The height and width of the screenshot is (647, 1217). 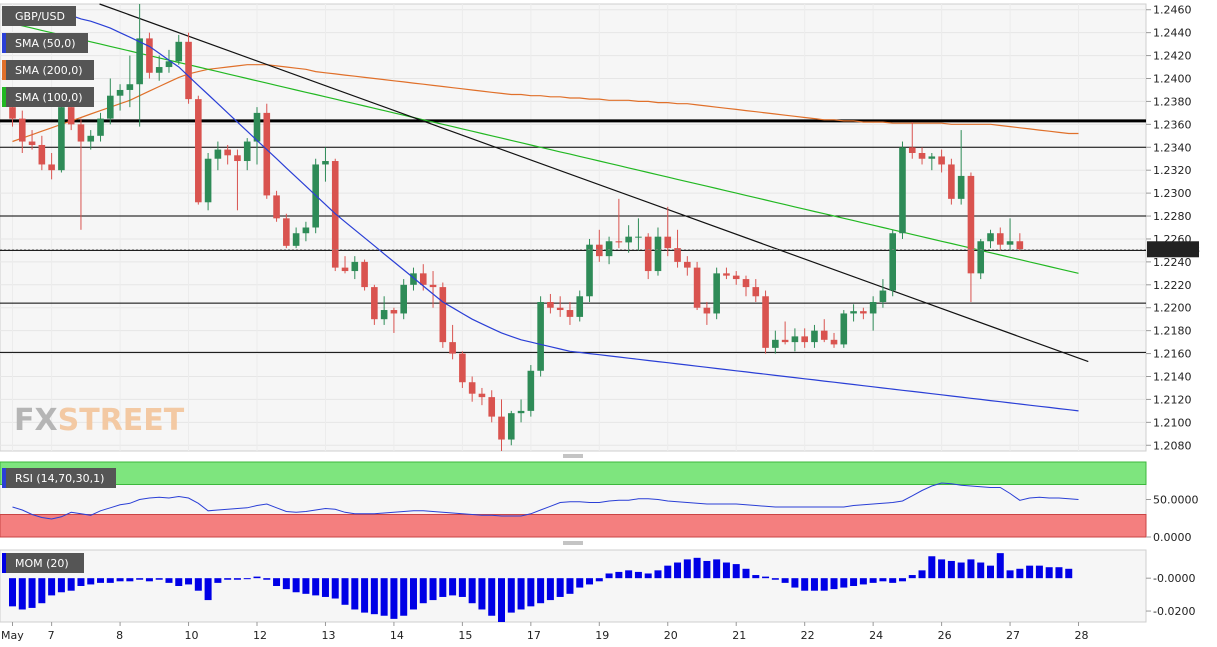 What do you see at coordinates (39, 16) in the screenshot?
I see `symbol-label: GBP/USD` at bounding box center [39, 16].